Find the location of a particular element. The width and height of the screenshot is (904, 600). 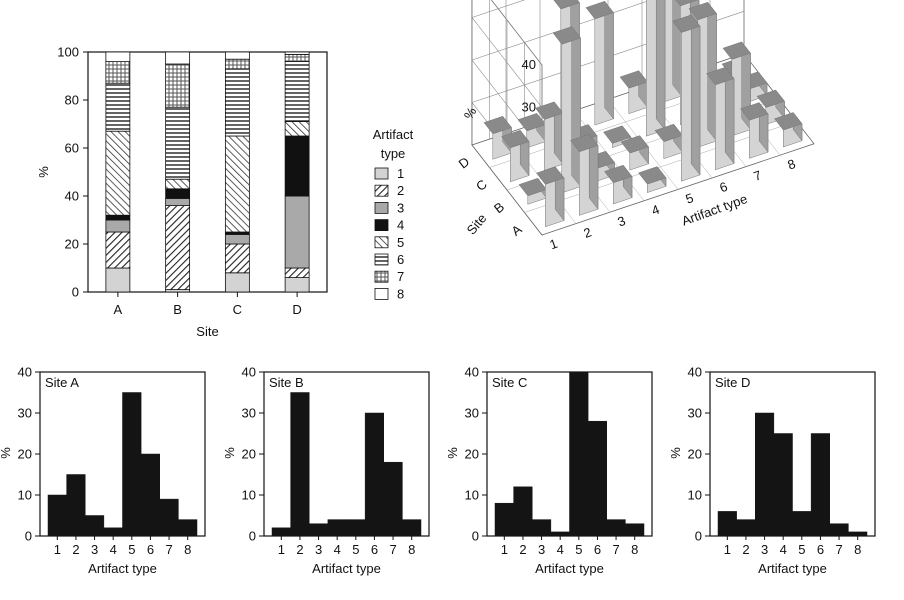

z-tick-label: 30 is located at coordinates (529, 107).